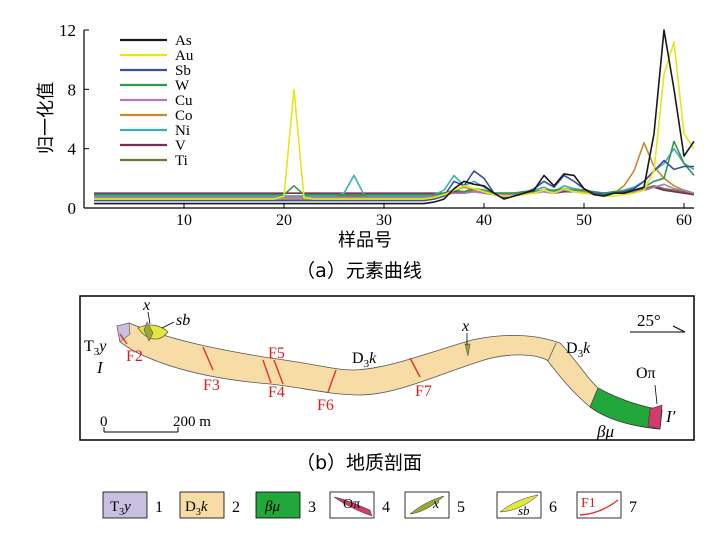 The width and height of the screenshot is (718, 540). I want to click on fault-label-F5: F5, so click(276, 353).